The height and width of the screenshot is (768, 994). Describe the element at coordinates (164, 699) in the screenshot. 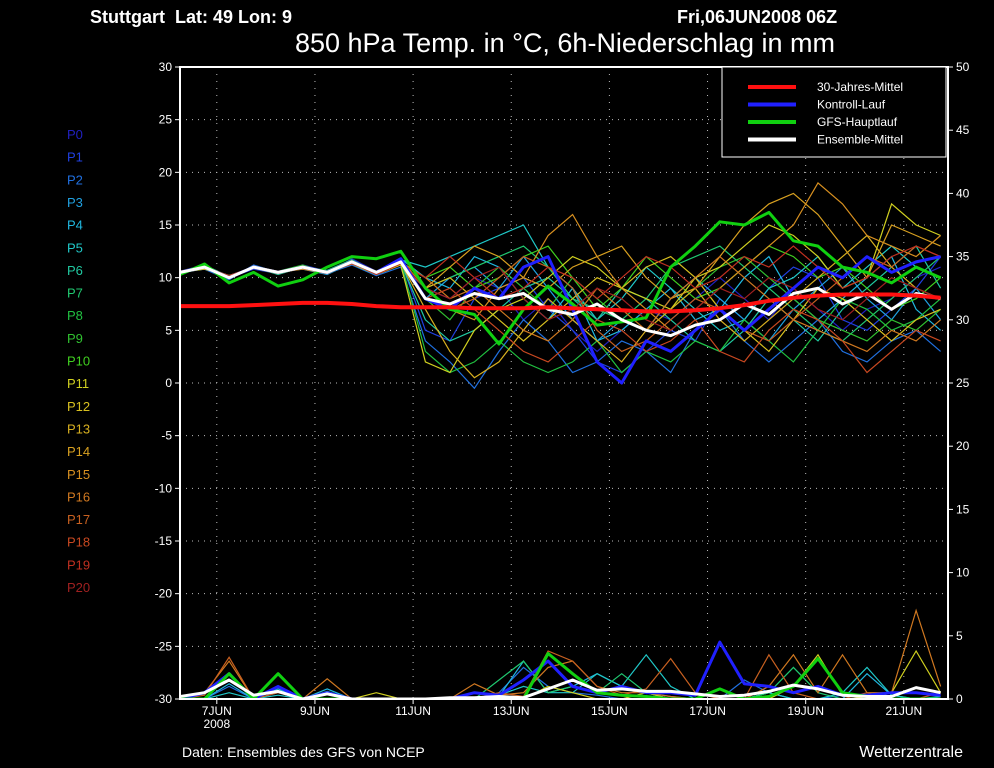

I see `y-tick-label: -30` at that location.